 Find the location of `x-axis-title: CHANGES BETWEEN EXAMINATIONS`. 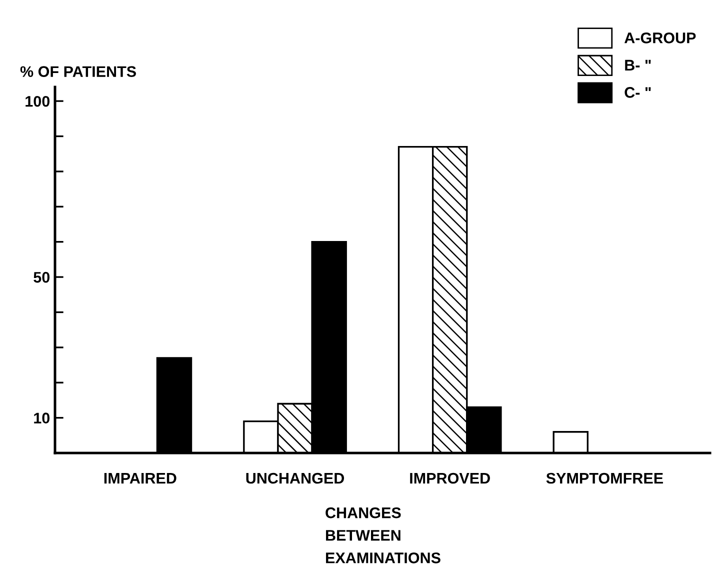

x-axis-title: CHANGES BETWEEN EXAMINATIONS is located at coordinates (383, 535).